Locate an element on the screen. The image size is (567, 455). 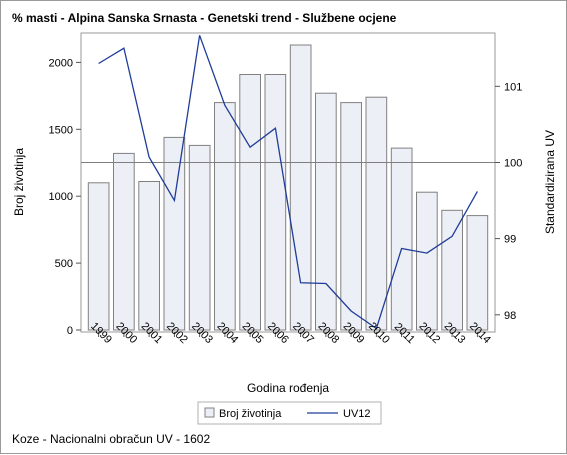
y2-tick-label: 101 is located at coordinates (513, 87).